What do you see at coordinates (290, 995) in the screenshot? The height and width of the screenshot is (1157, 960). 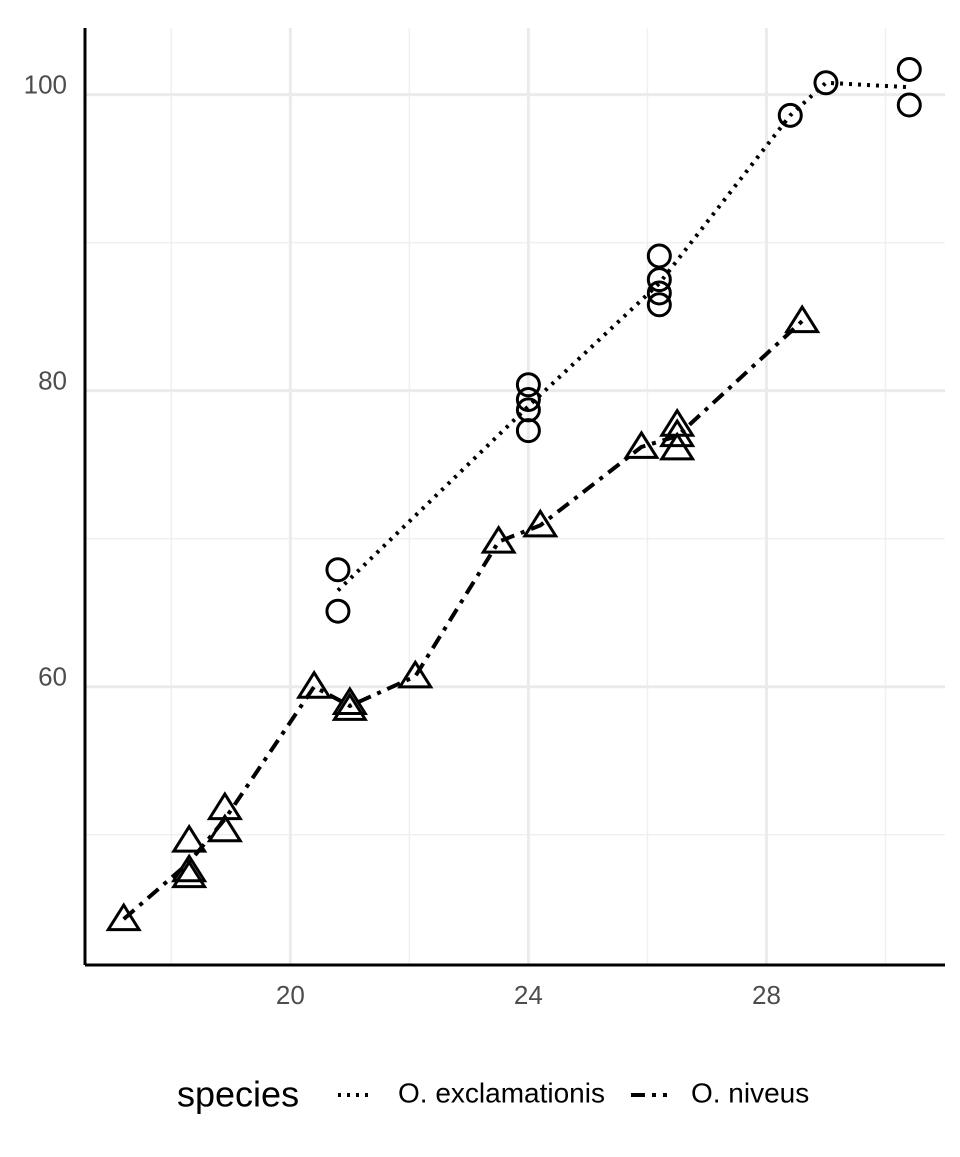 I see `x-tick-label: 20` at bounding box center [290, 995].